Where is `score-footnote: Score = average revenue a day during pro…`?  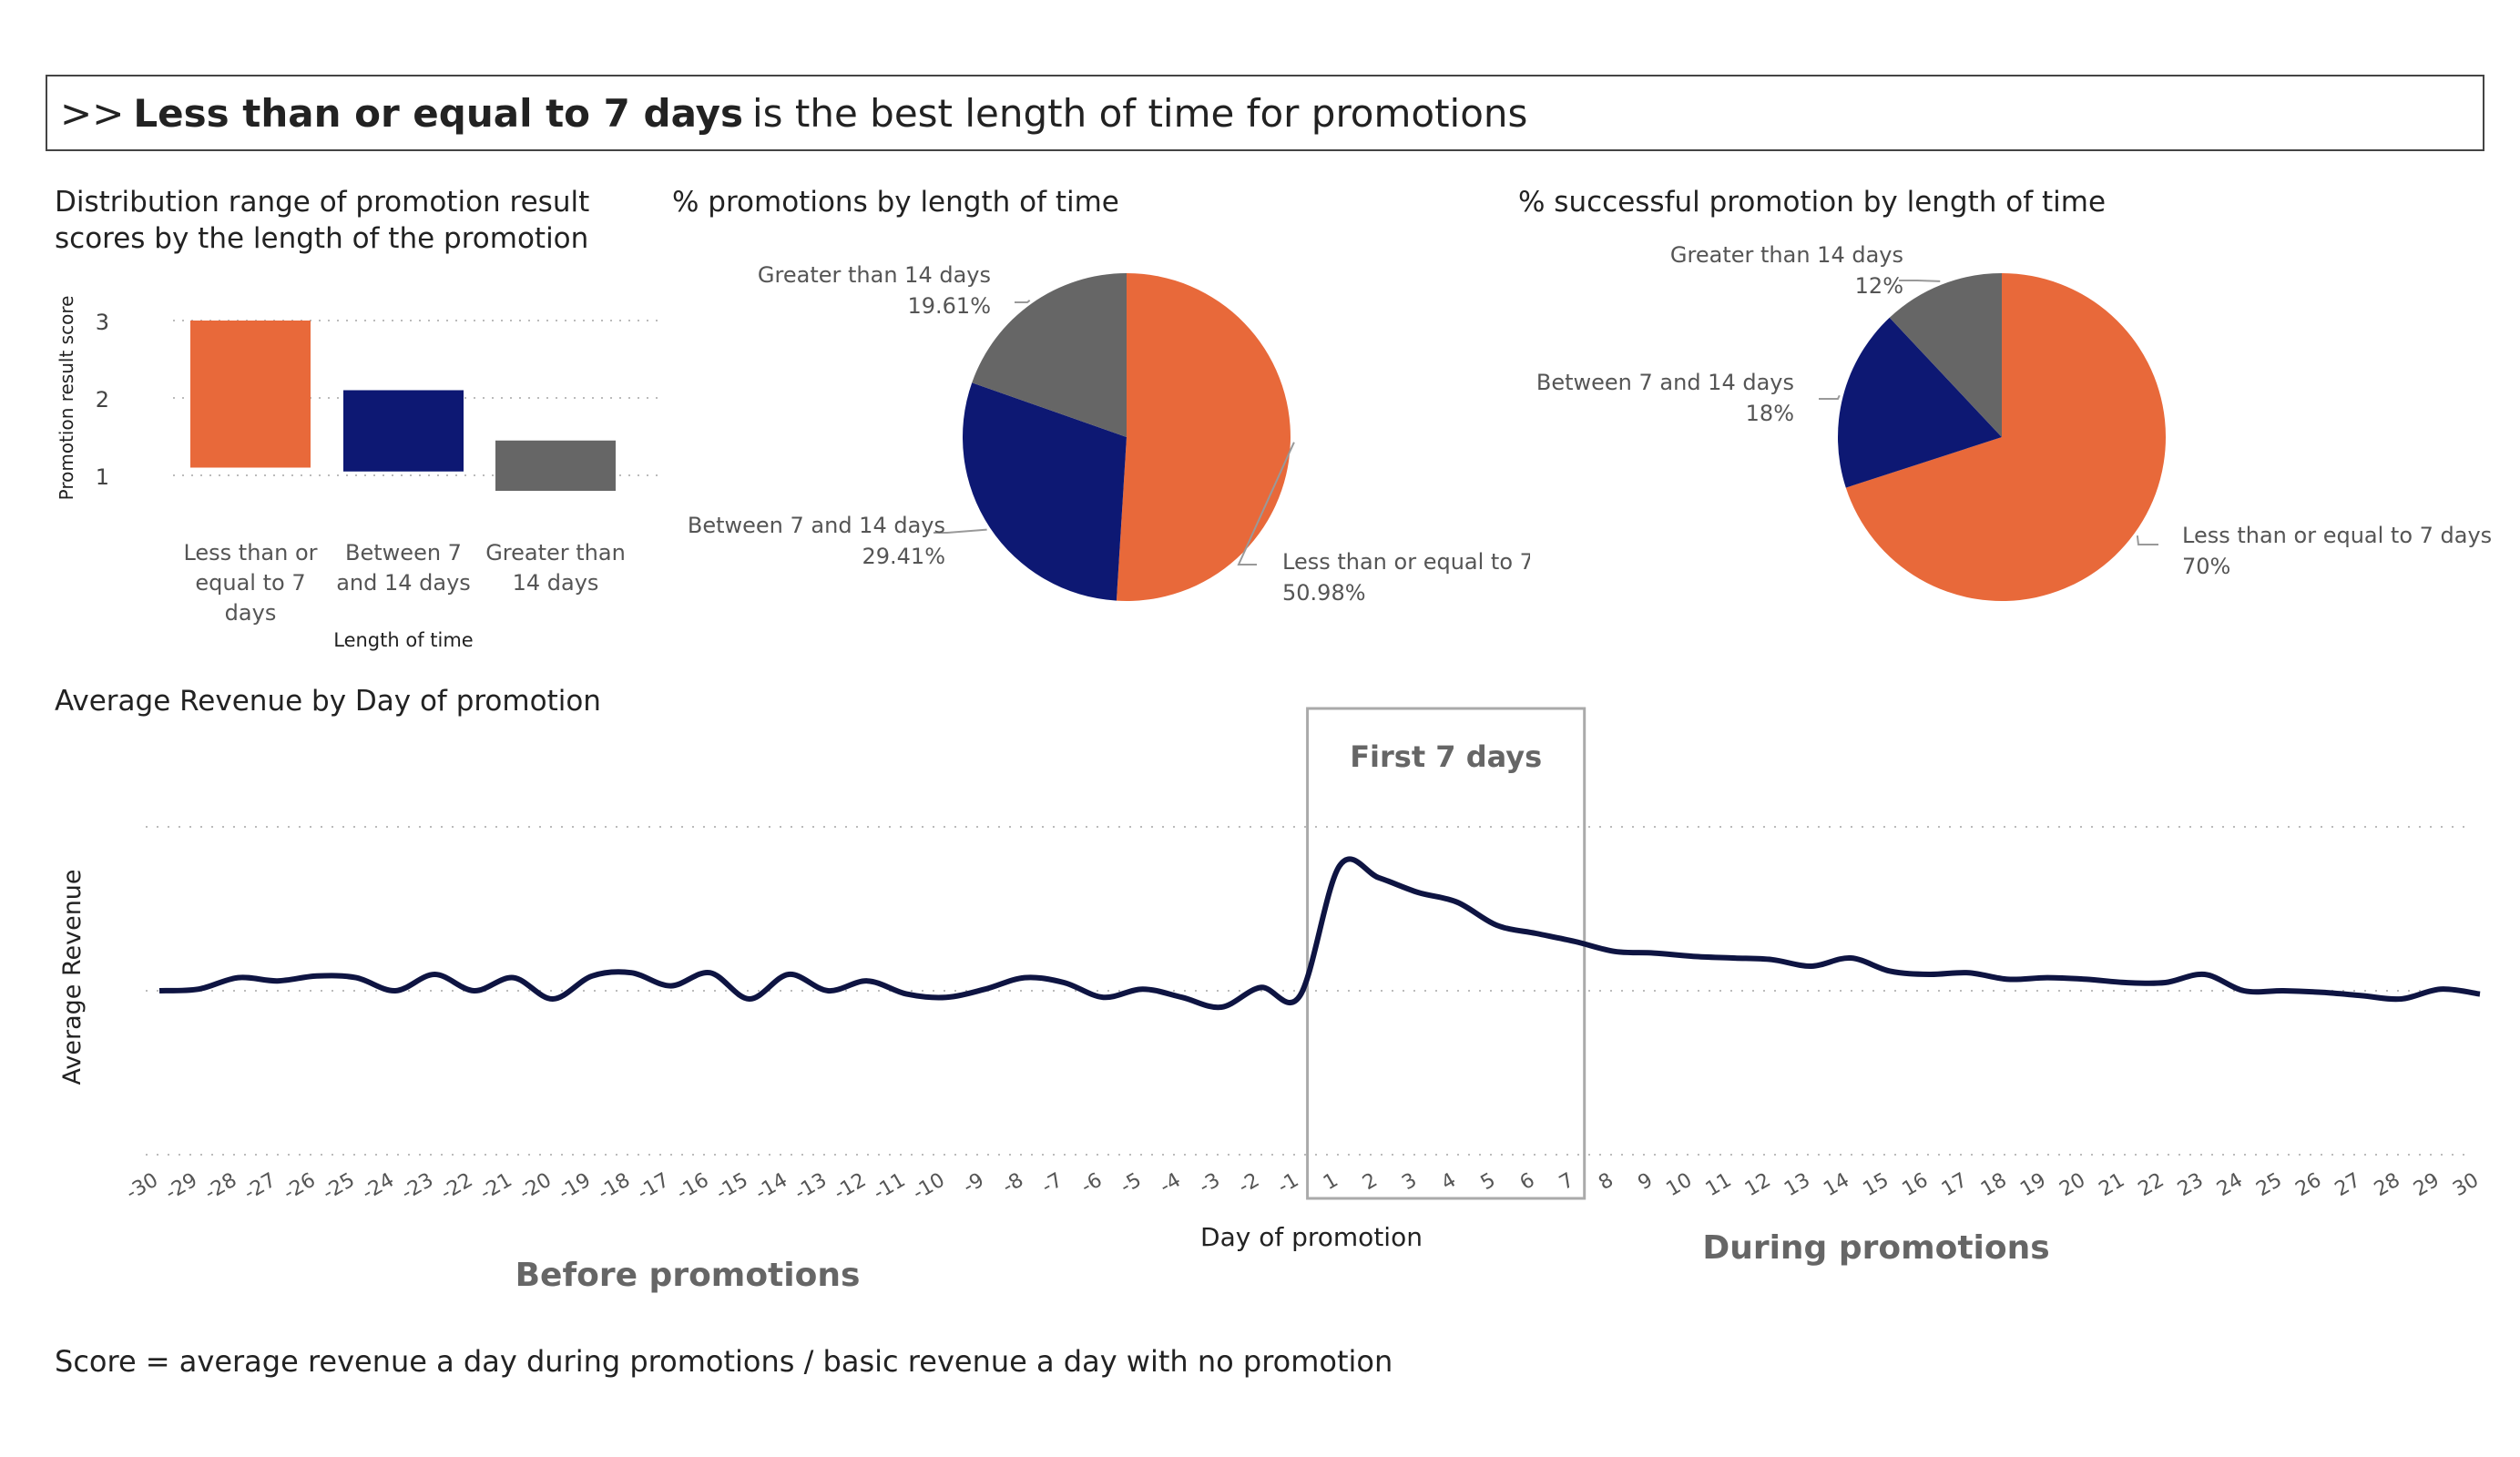 score-footnote: Score = average revenue a day during pro… is located at coordinates (724, 1362).